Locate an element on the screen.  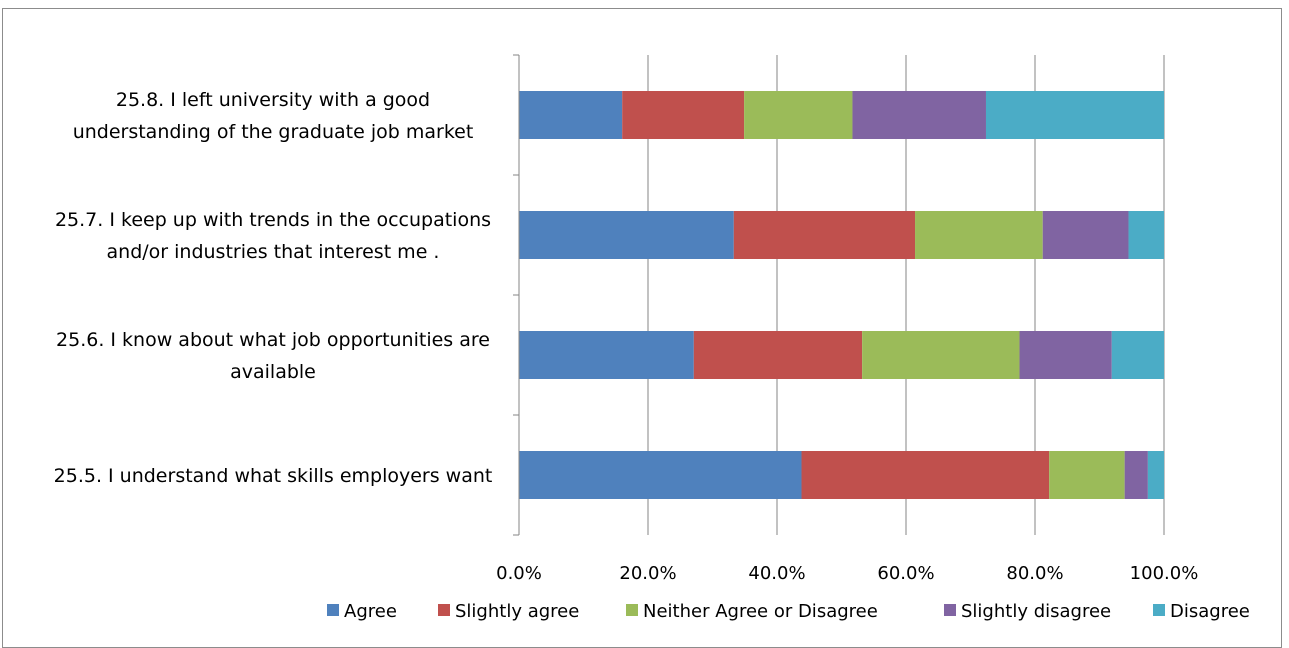
category-label: available is located at coordinates (273, 372).